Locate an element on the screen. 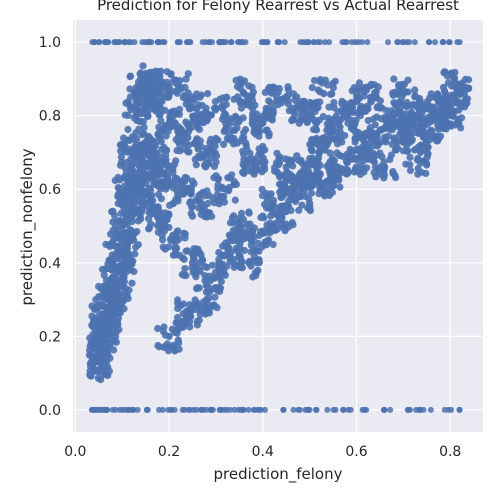  y-tick-label: 0.4 is located at coordinates (50, 264).